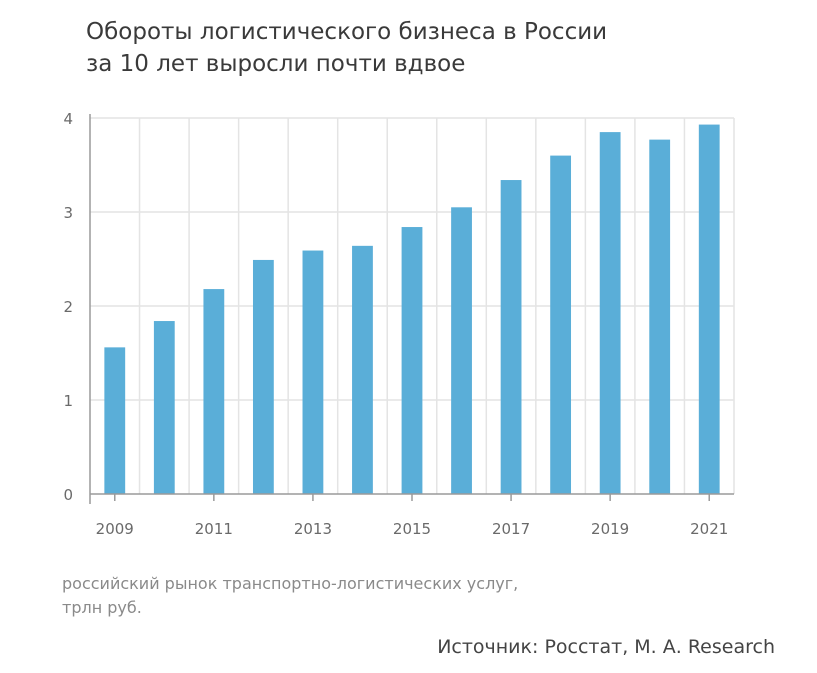 This screenshot has height=673, width=817. What do you see at coordinates (313, 529) in the screenshot?
I see `x-tick-label: 2013` at bounding box center [313, 529].